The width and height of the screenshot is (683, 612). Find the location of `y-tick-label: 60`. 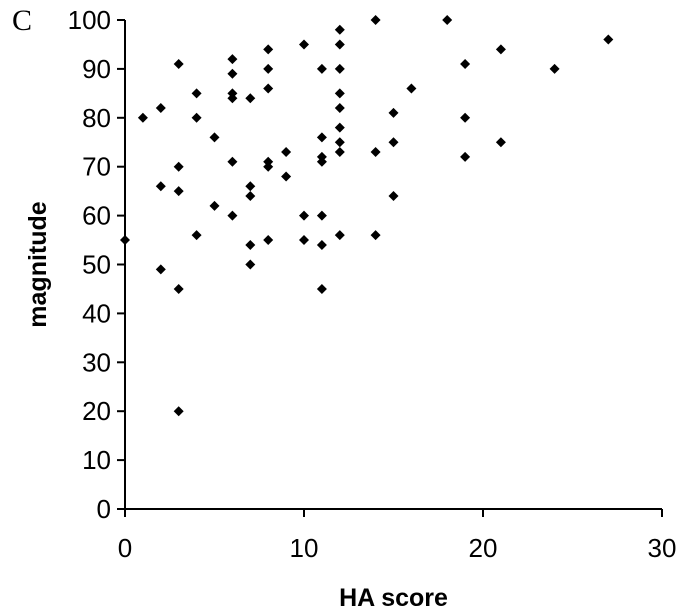

y-tick-label: 60 is located at coordinates (96, 216).